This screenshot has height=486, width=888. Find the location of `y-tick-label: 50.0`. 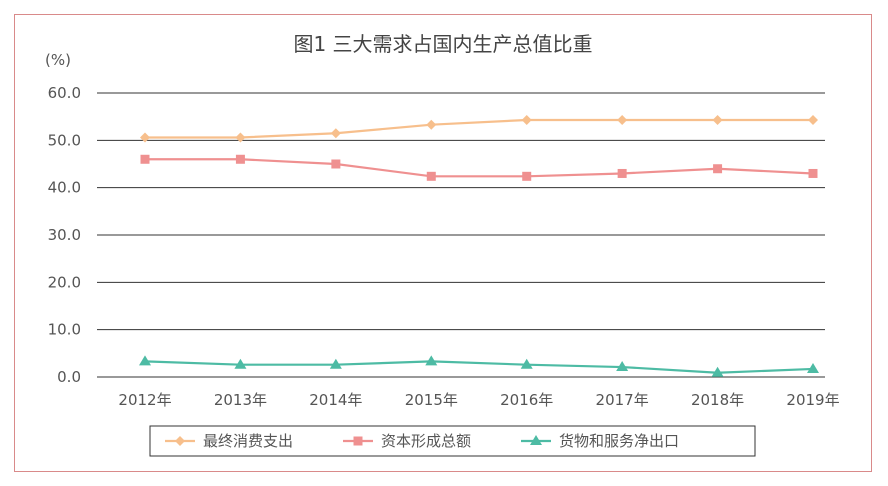

y-tick-label: 50.0 is located at coordinates (64, 140).